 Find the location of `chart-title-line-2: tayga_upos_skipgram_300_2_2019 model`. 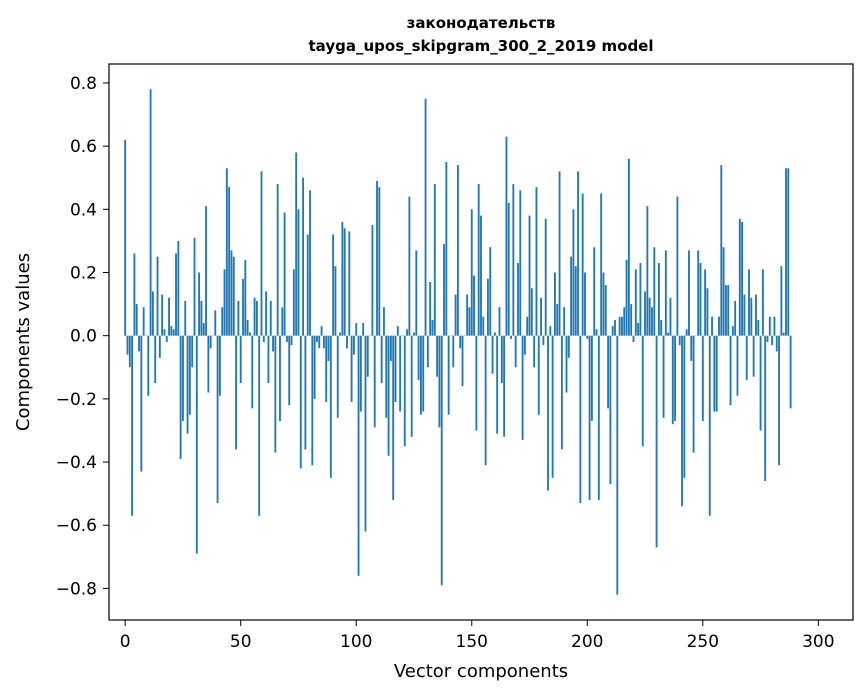

chart-title-line-2: tayga_upos_skipgram_300_2_2019 model is located at coordinates (481, 46).